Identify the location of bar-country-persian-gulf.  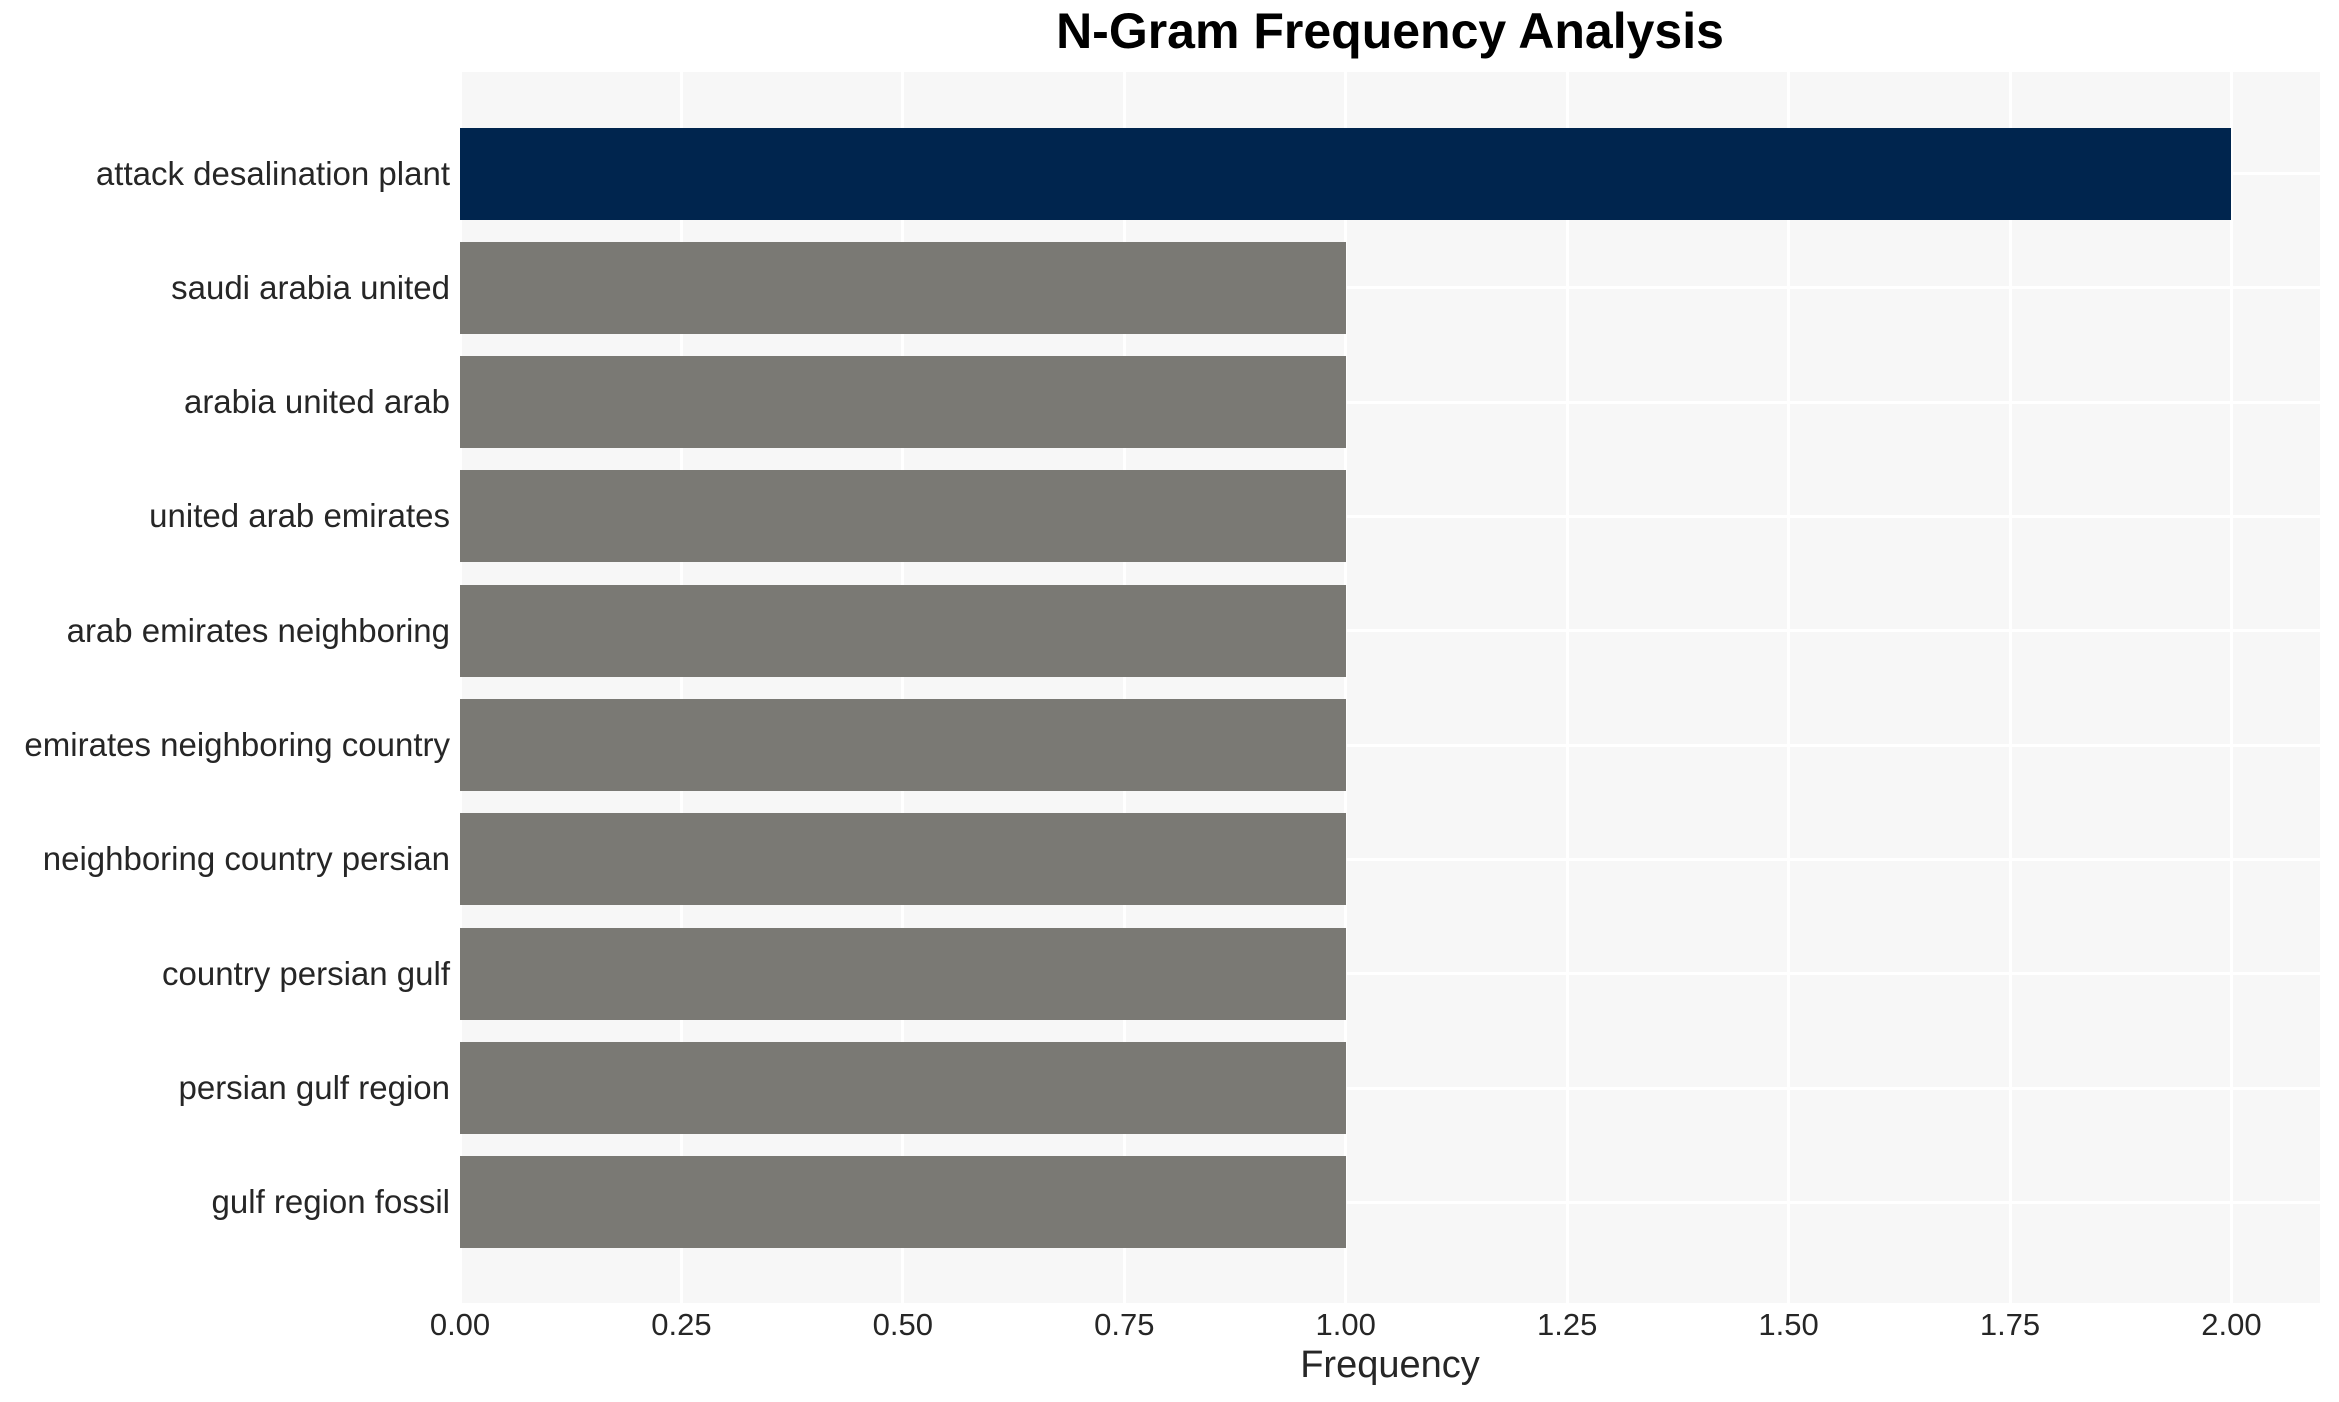
(903, 973).